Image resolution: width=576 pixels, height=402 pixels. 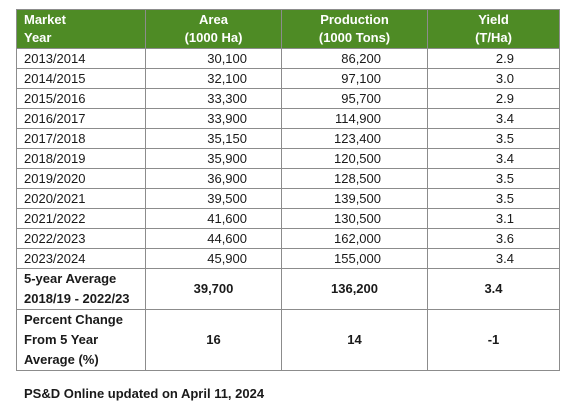 I want to click on percent-change-label: Percent Change From 5 Year Average (%), so click(x=81, y=340).